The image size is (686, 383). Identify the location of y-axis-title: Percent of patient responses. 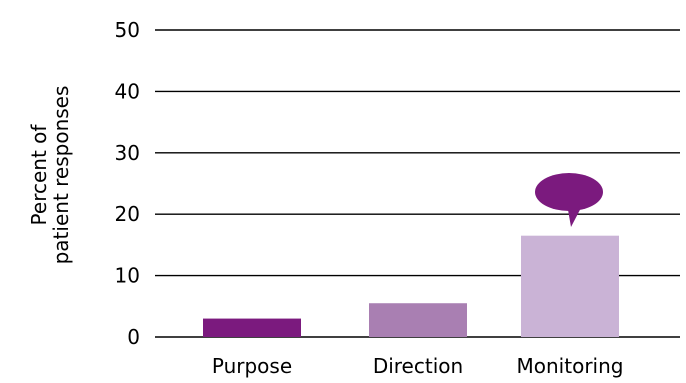
(50, 175).